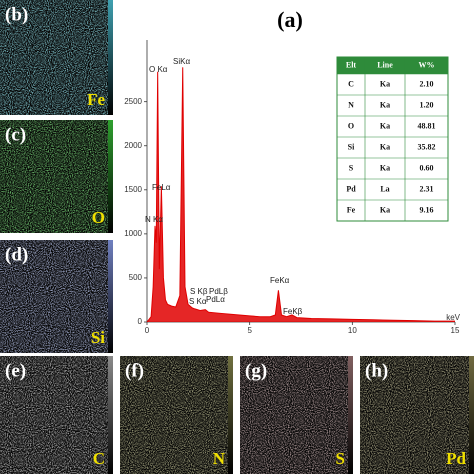 This screenshot has width=474, height=474. What do you see at coordinates (352, 330) in the screenshot?
I see `x-tick-label: 10` at bounding box center [352, 330].